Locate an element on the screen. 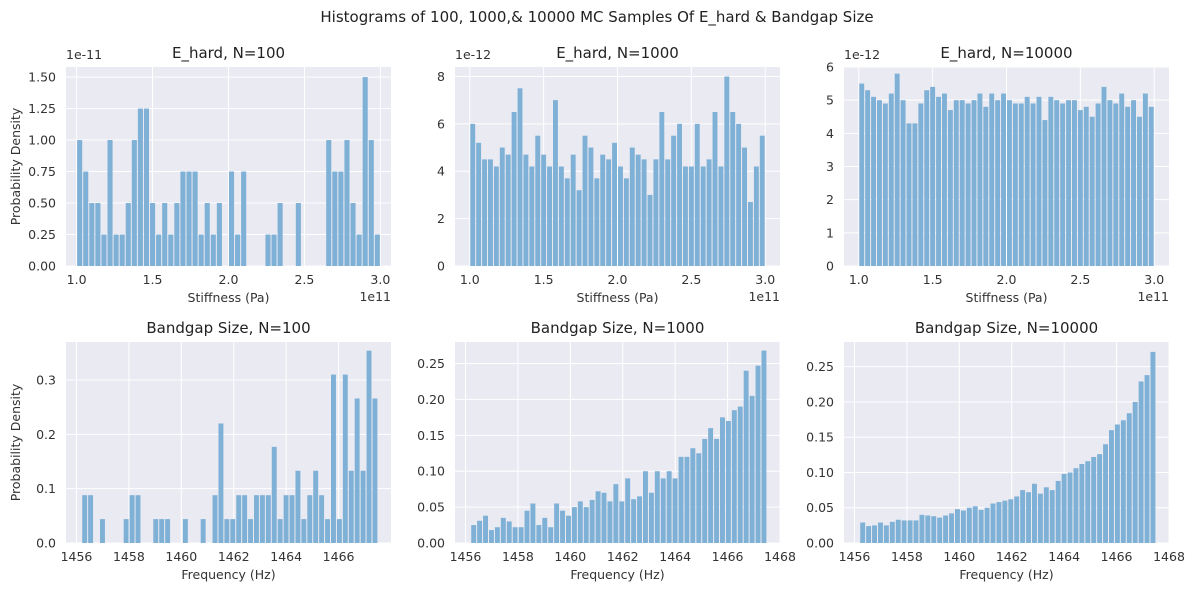 The image size is (1194, 593). x-tick-label: 1468 is located at coordinates (780, 556).